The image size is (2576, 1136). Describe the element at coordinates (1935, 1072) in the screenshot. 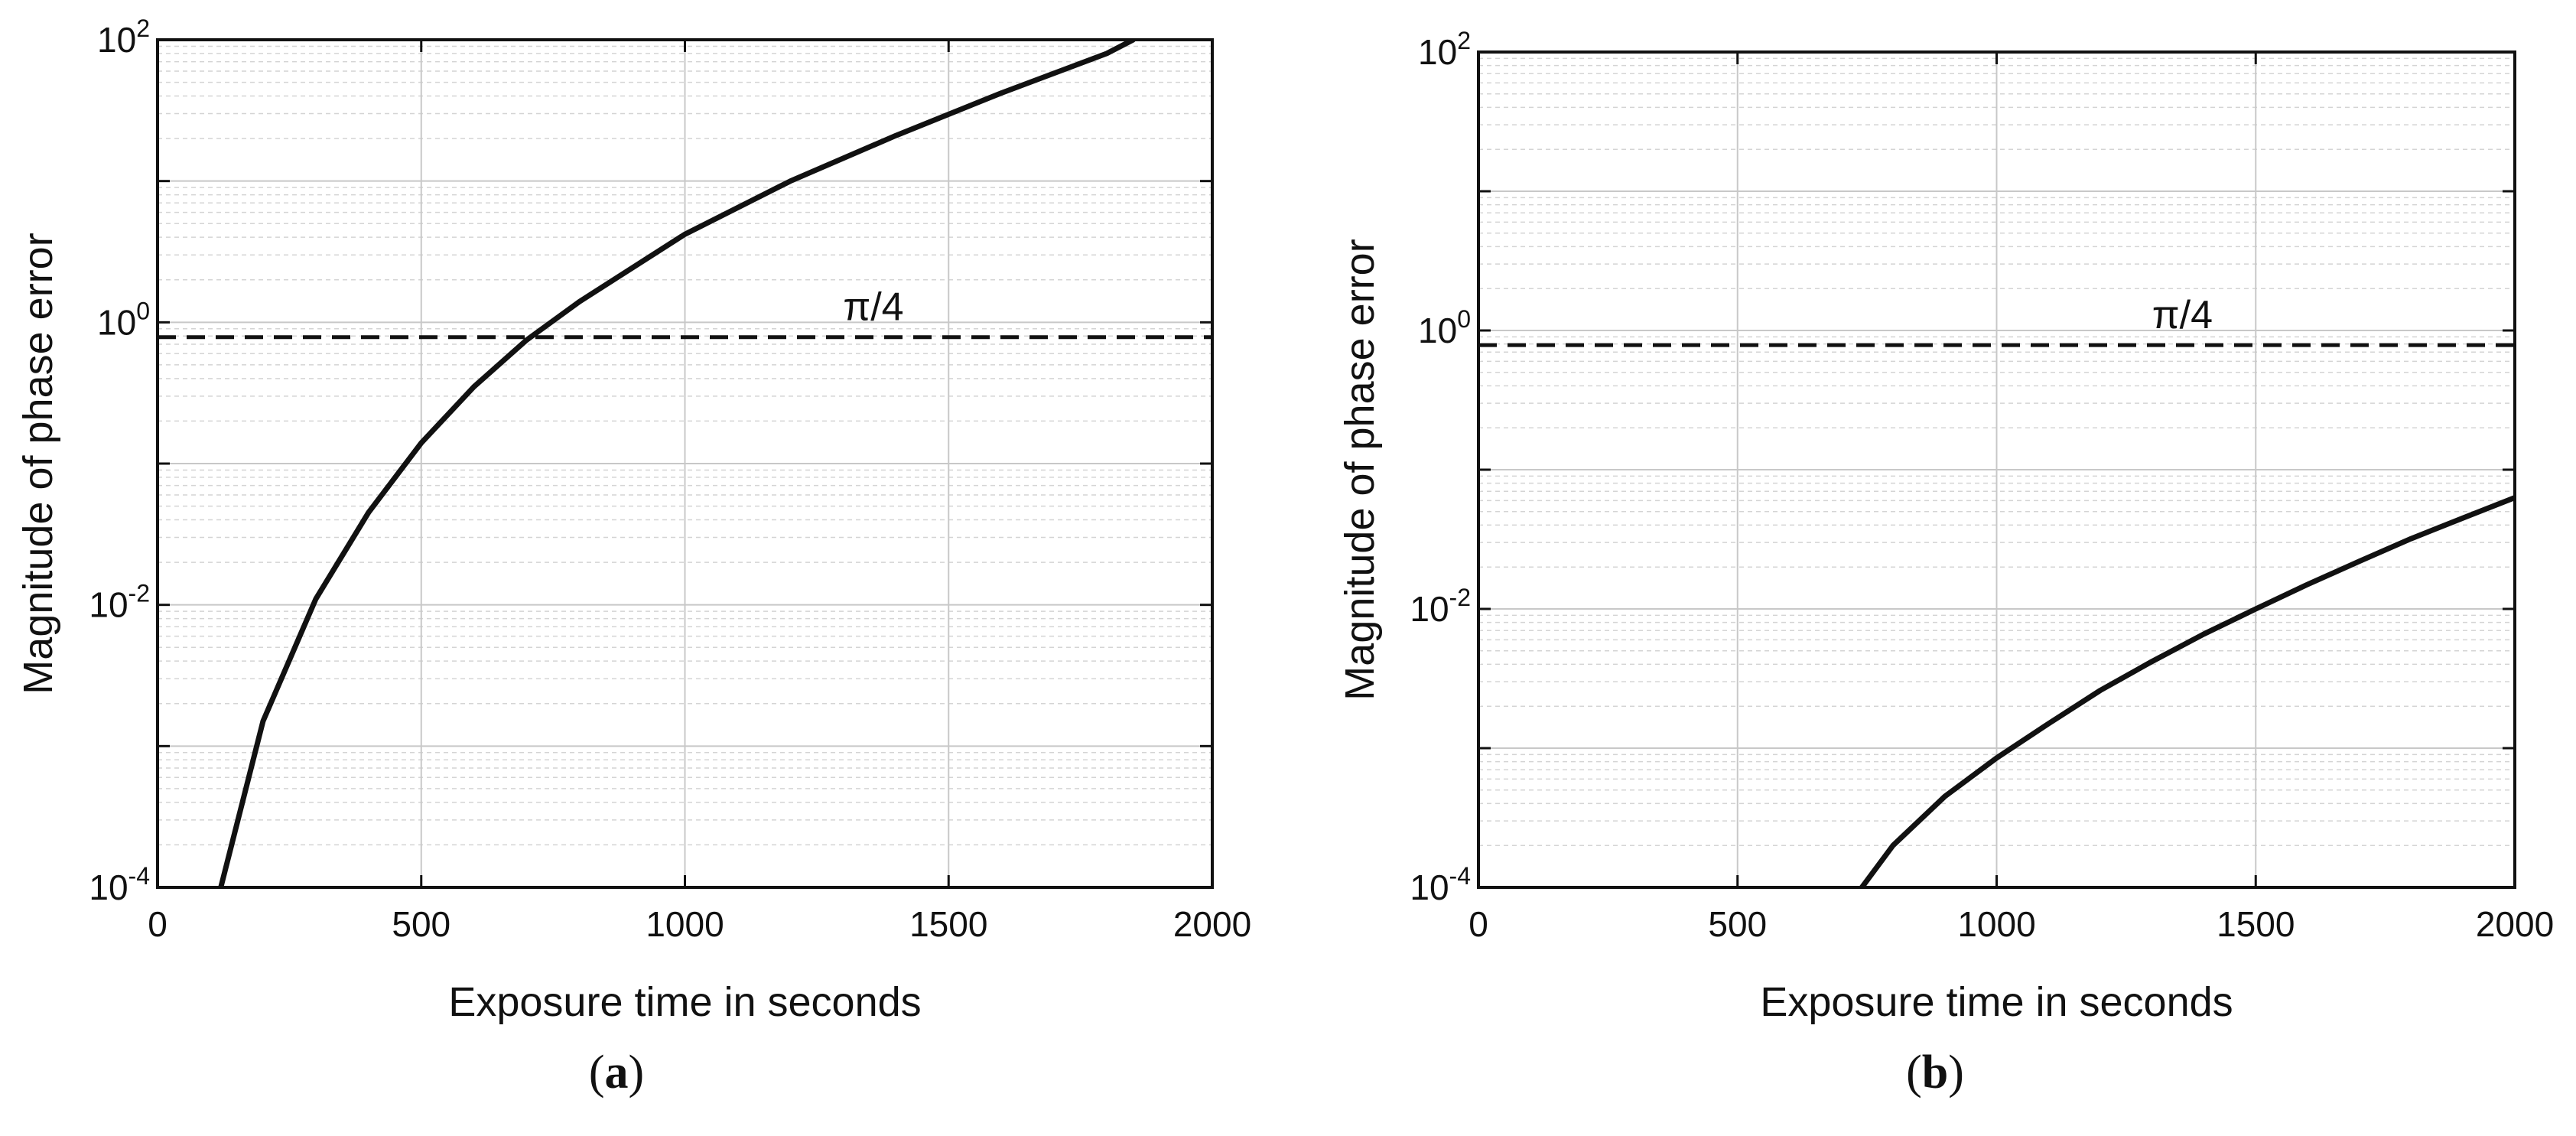

I see `panel-caption: (b)` at that location.